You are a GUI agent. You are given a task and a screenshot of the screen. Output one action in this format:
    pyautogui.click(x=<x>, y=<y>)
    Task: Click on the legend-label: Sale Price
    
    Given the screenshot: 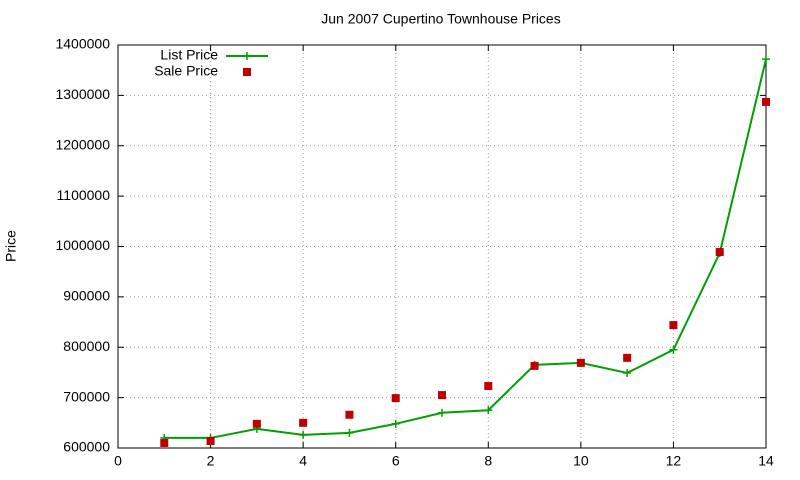 What is the action you would take?
    pyautogui.click(x=186, y=71)
    